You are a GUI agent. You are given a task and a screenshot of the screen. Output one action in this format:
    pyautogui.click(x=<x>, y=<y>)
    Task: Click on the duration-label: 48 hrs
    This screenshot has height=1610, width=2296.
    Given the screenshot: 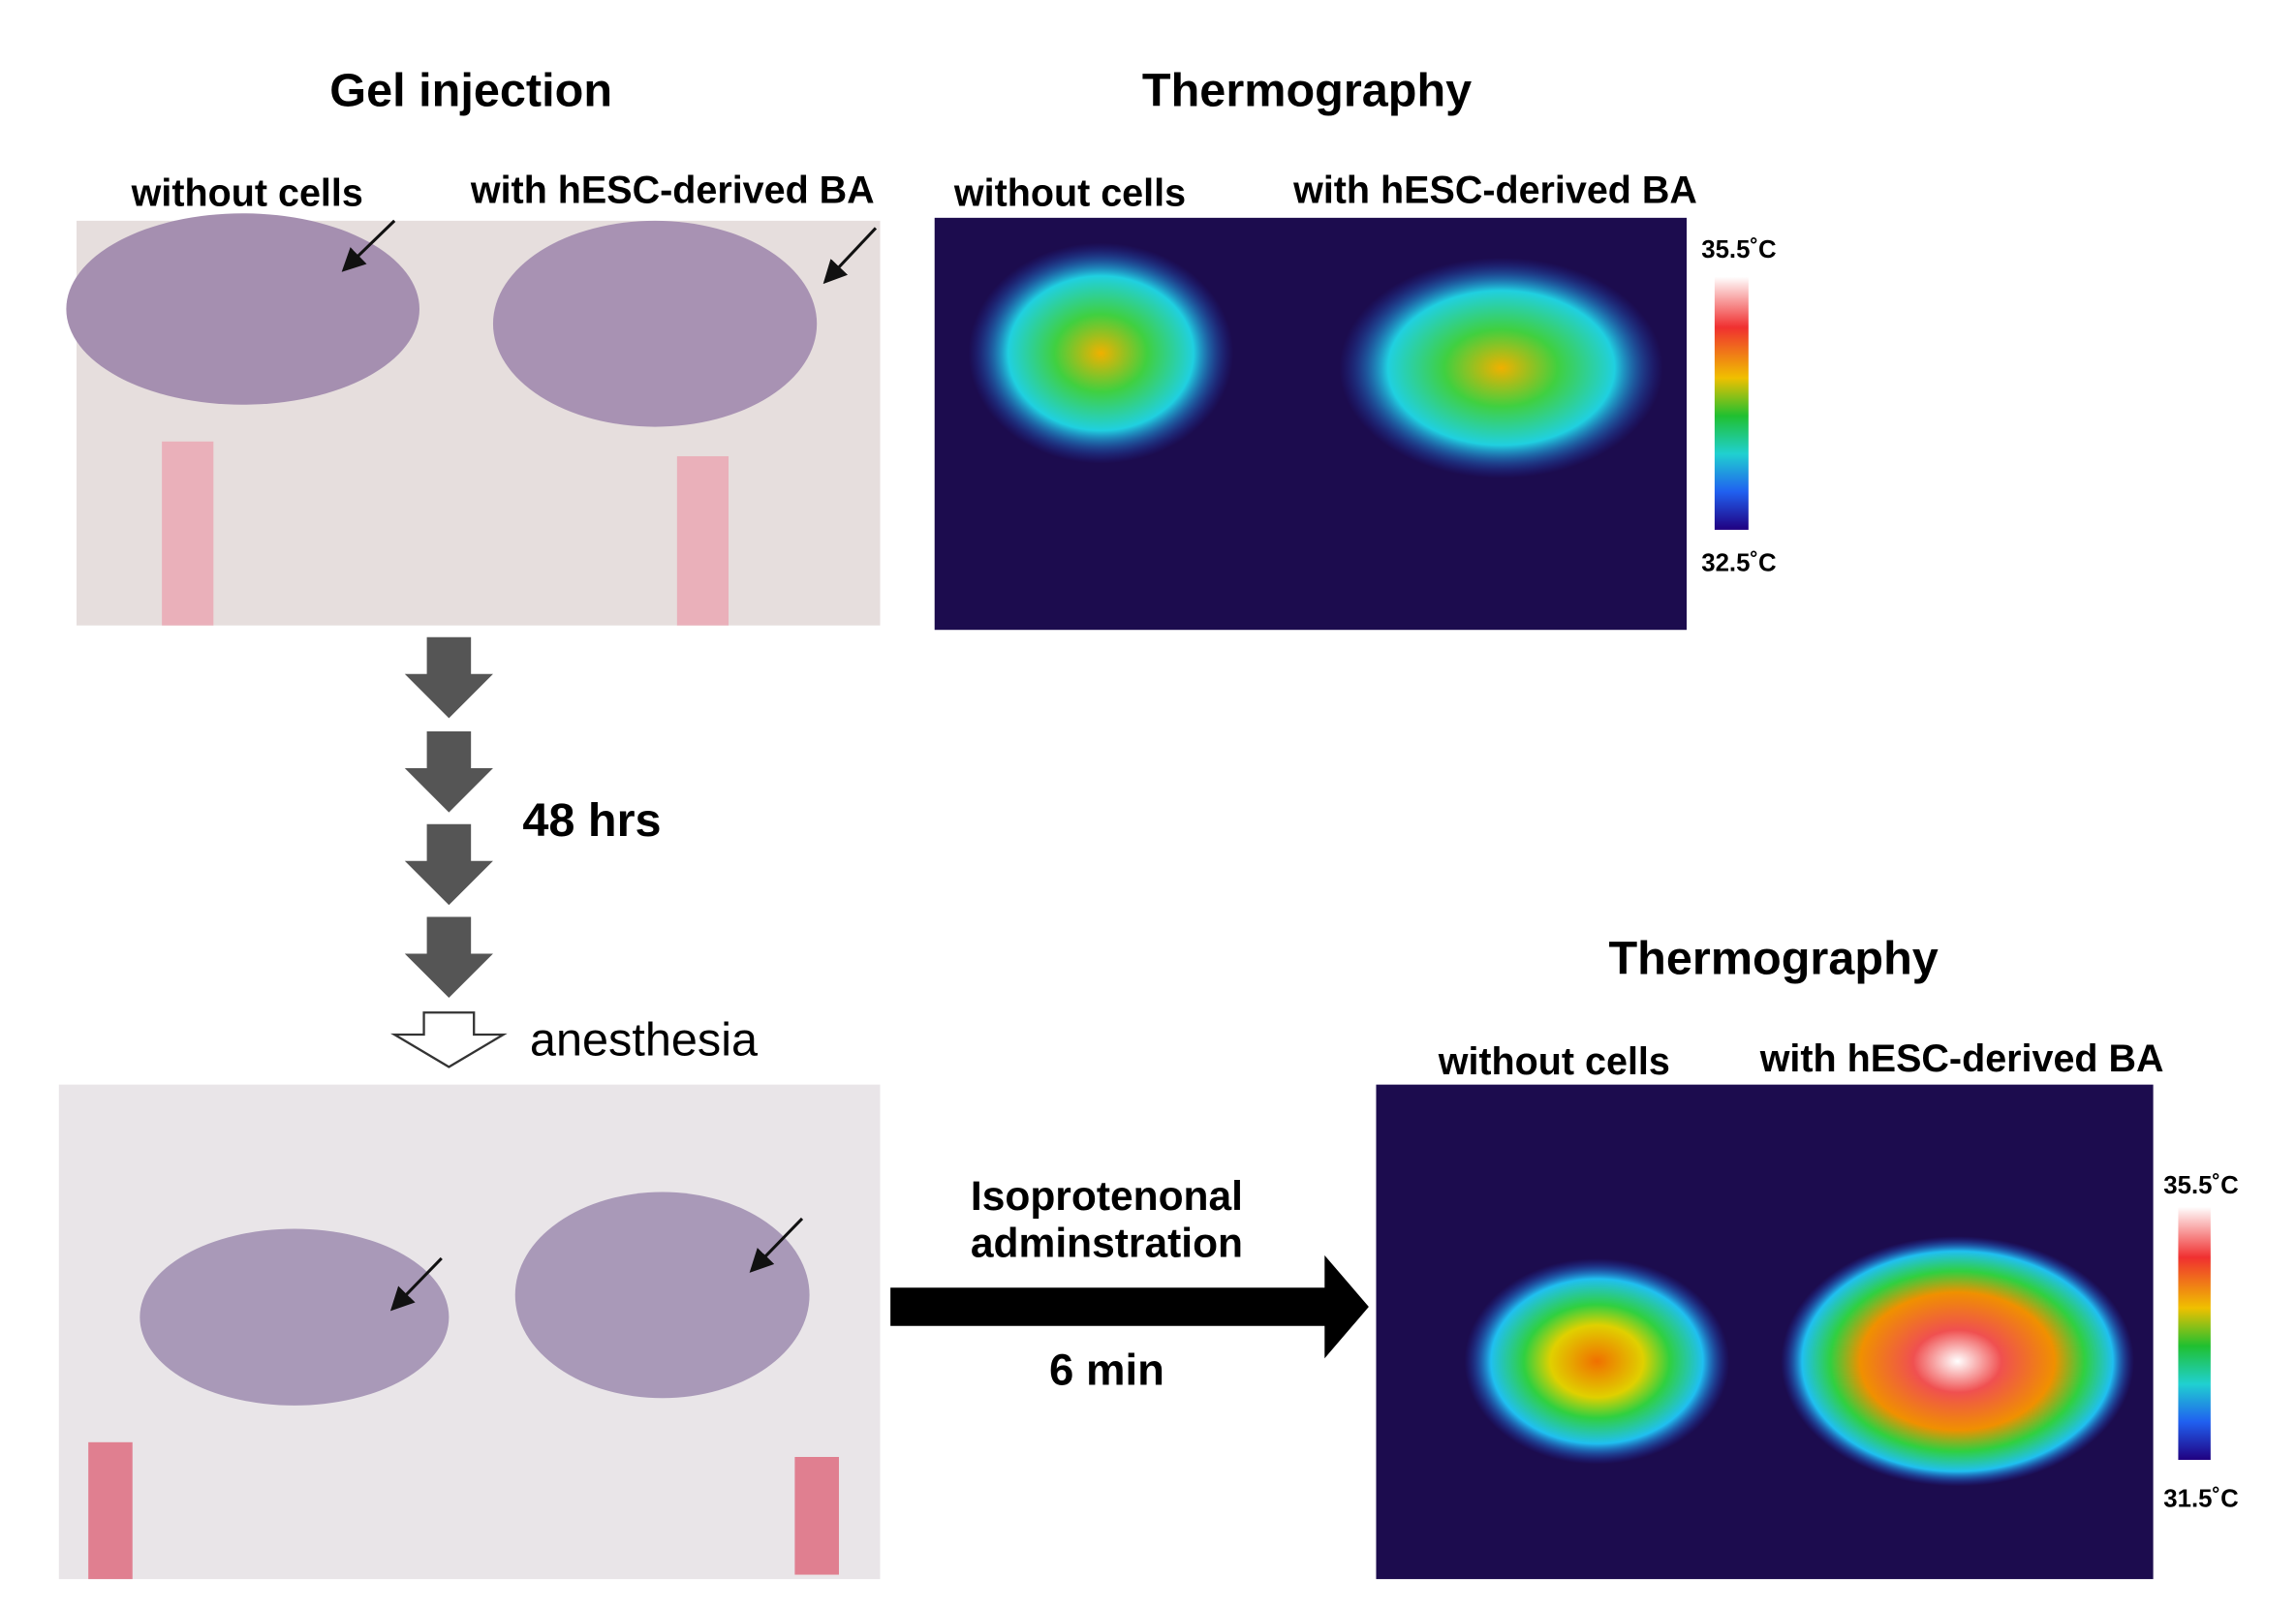 What is the action you would take?
    pyautogui.click(x=591, y=820)
    